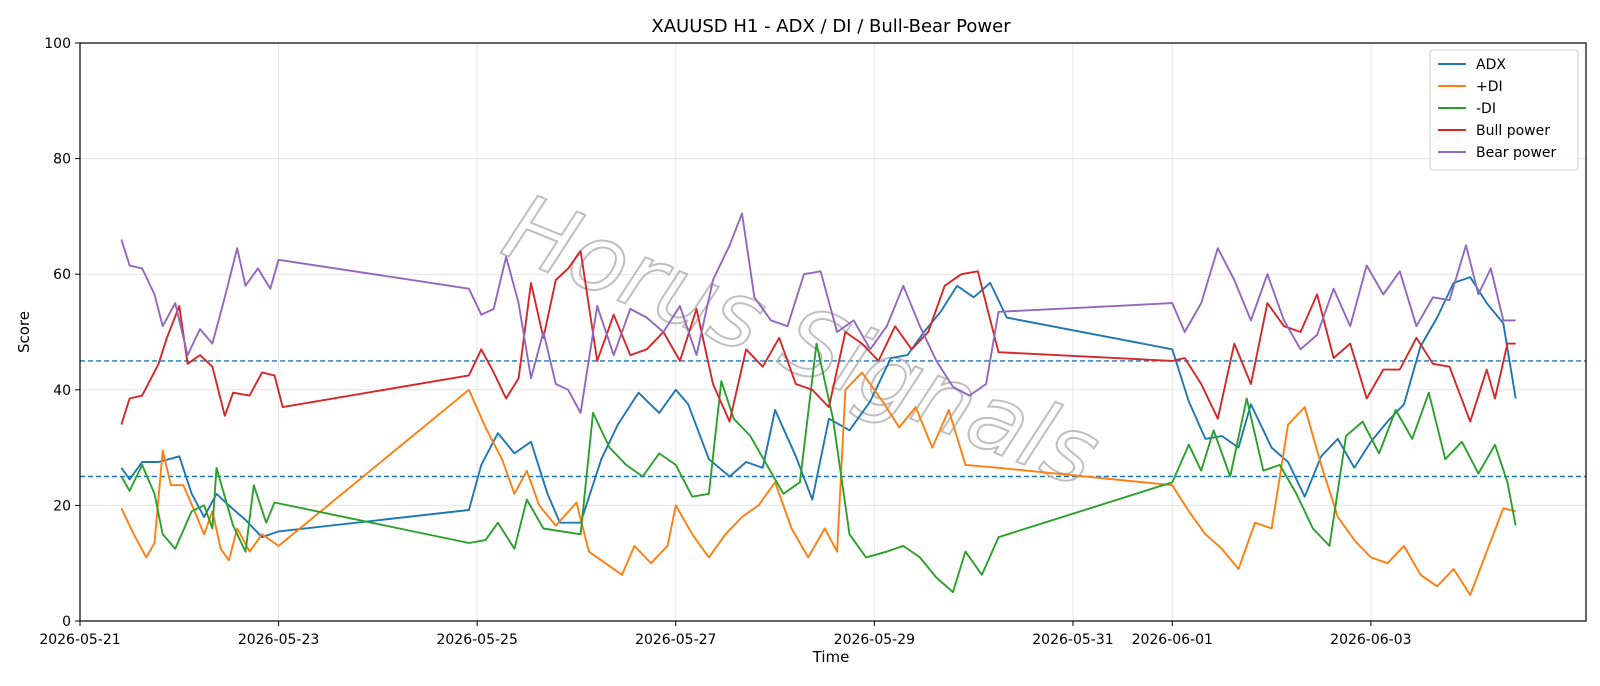  Describe the element at coordinates (62, 275) in the screenshot. I see `y-tick-label: 60` at that location.